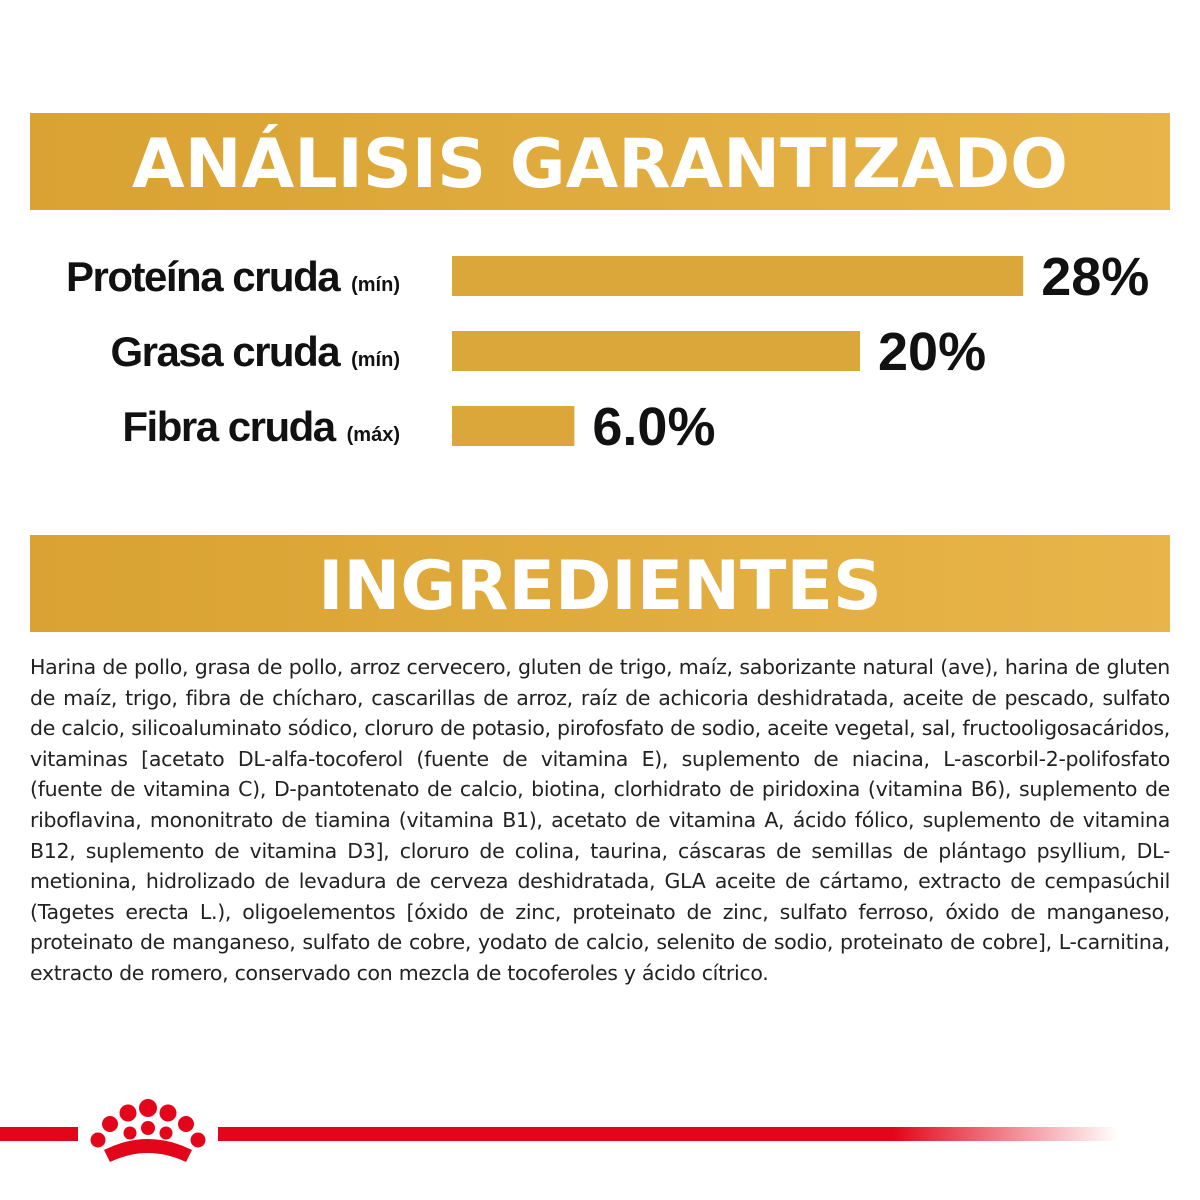 This screenshot has height=1200, width=1200. I want to click on value-label: 6.0%, so click(653, 427).